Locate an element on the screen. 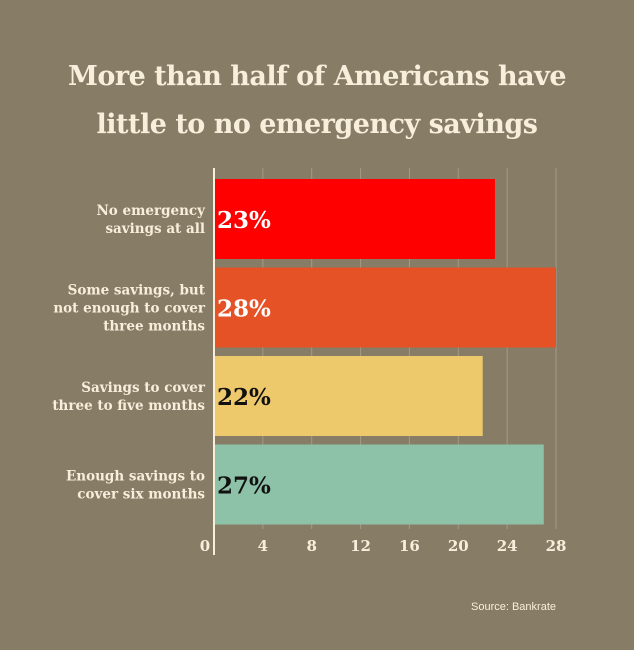  category-label: No emergency is located at coordinates (151, 211).